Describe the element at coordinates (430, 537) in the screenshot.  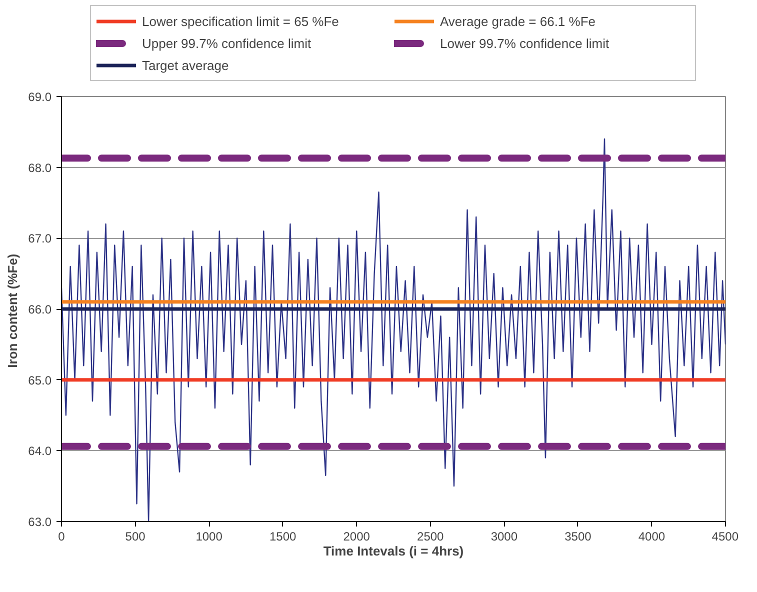
I see `x-tick-label: 2500` at that location.